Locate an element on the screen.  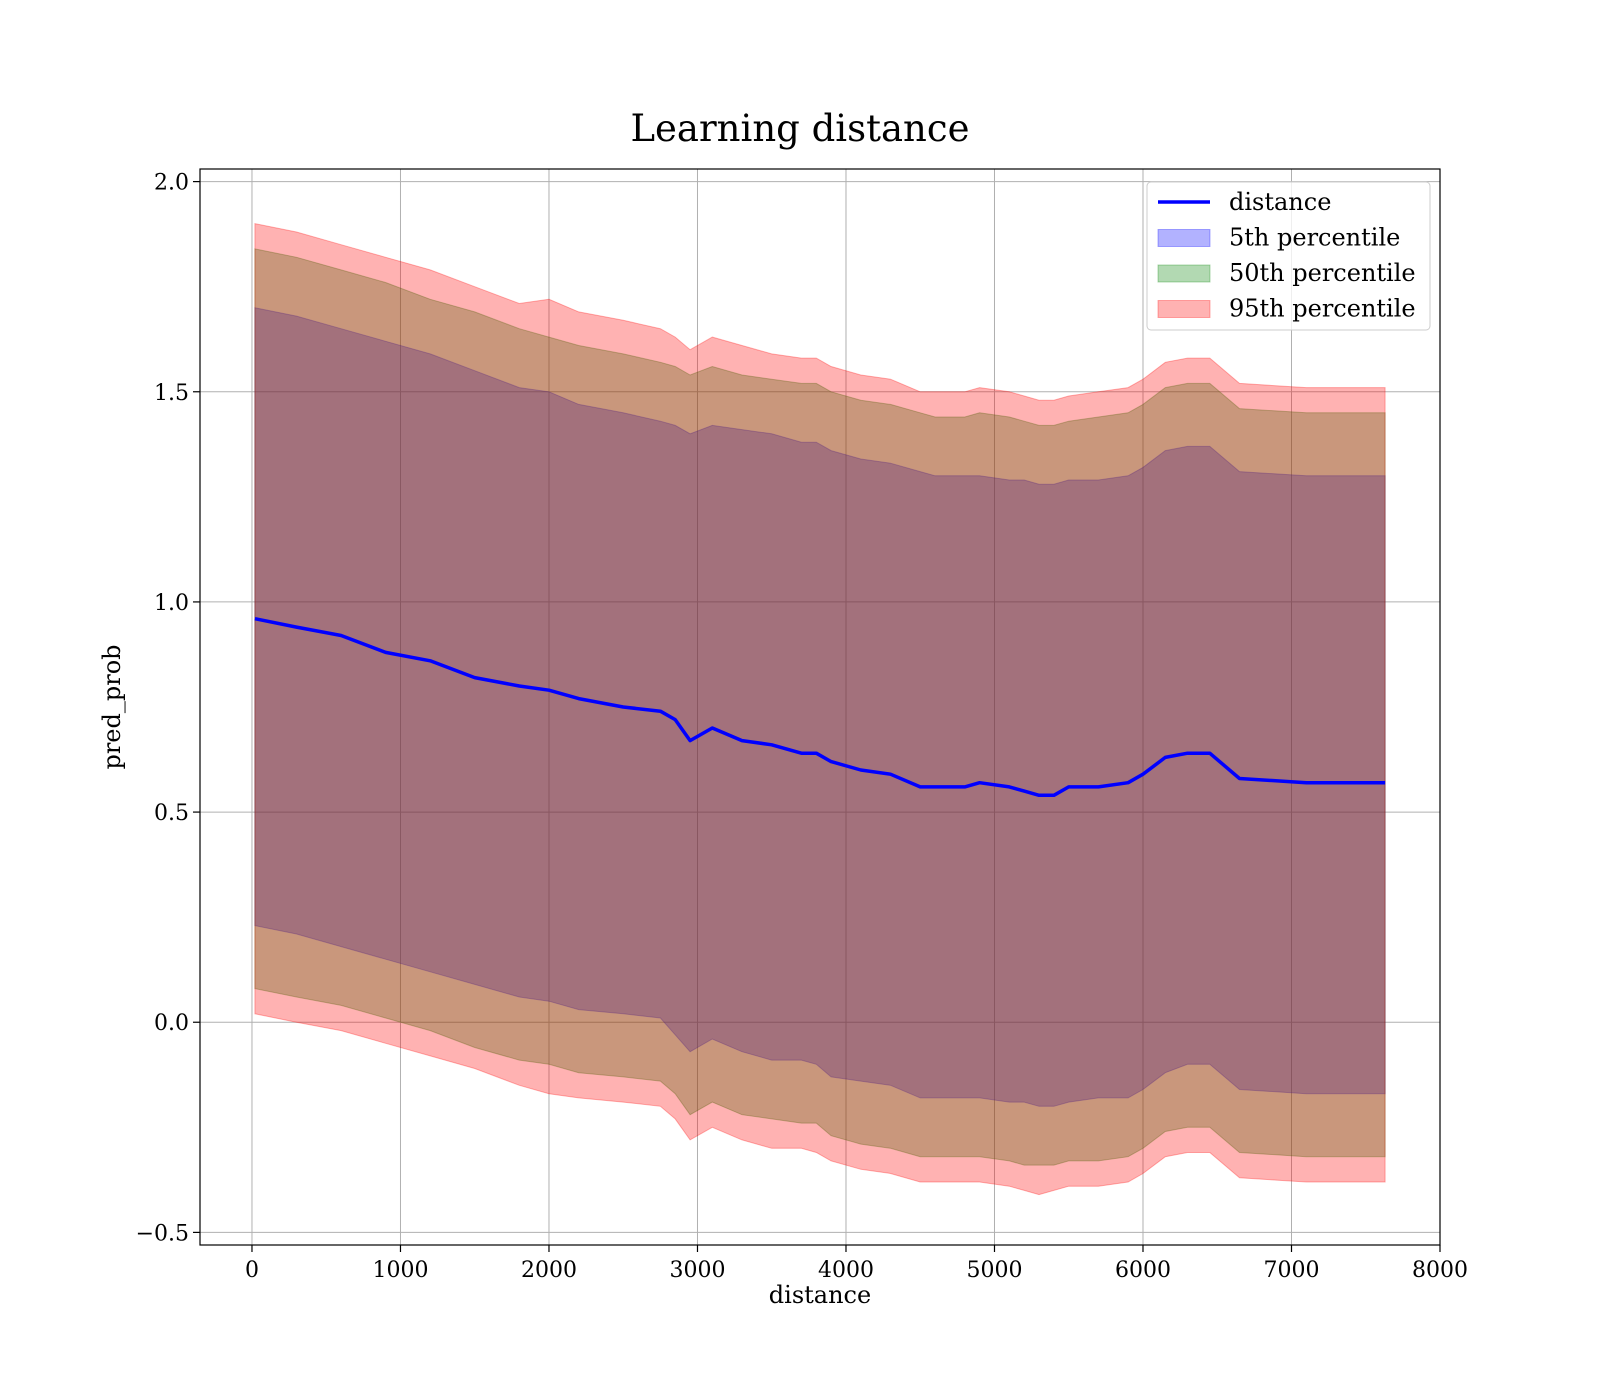
x-tick-label: 3000 is located at coordinates (697, 1270).